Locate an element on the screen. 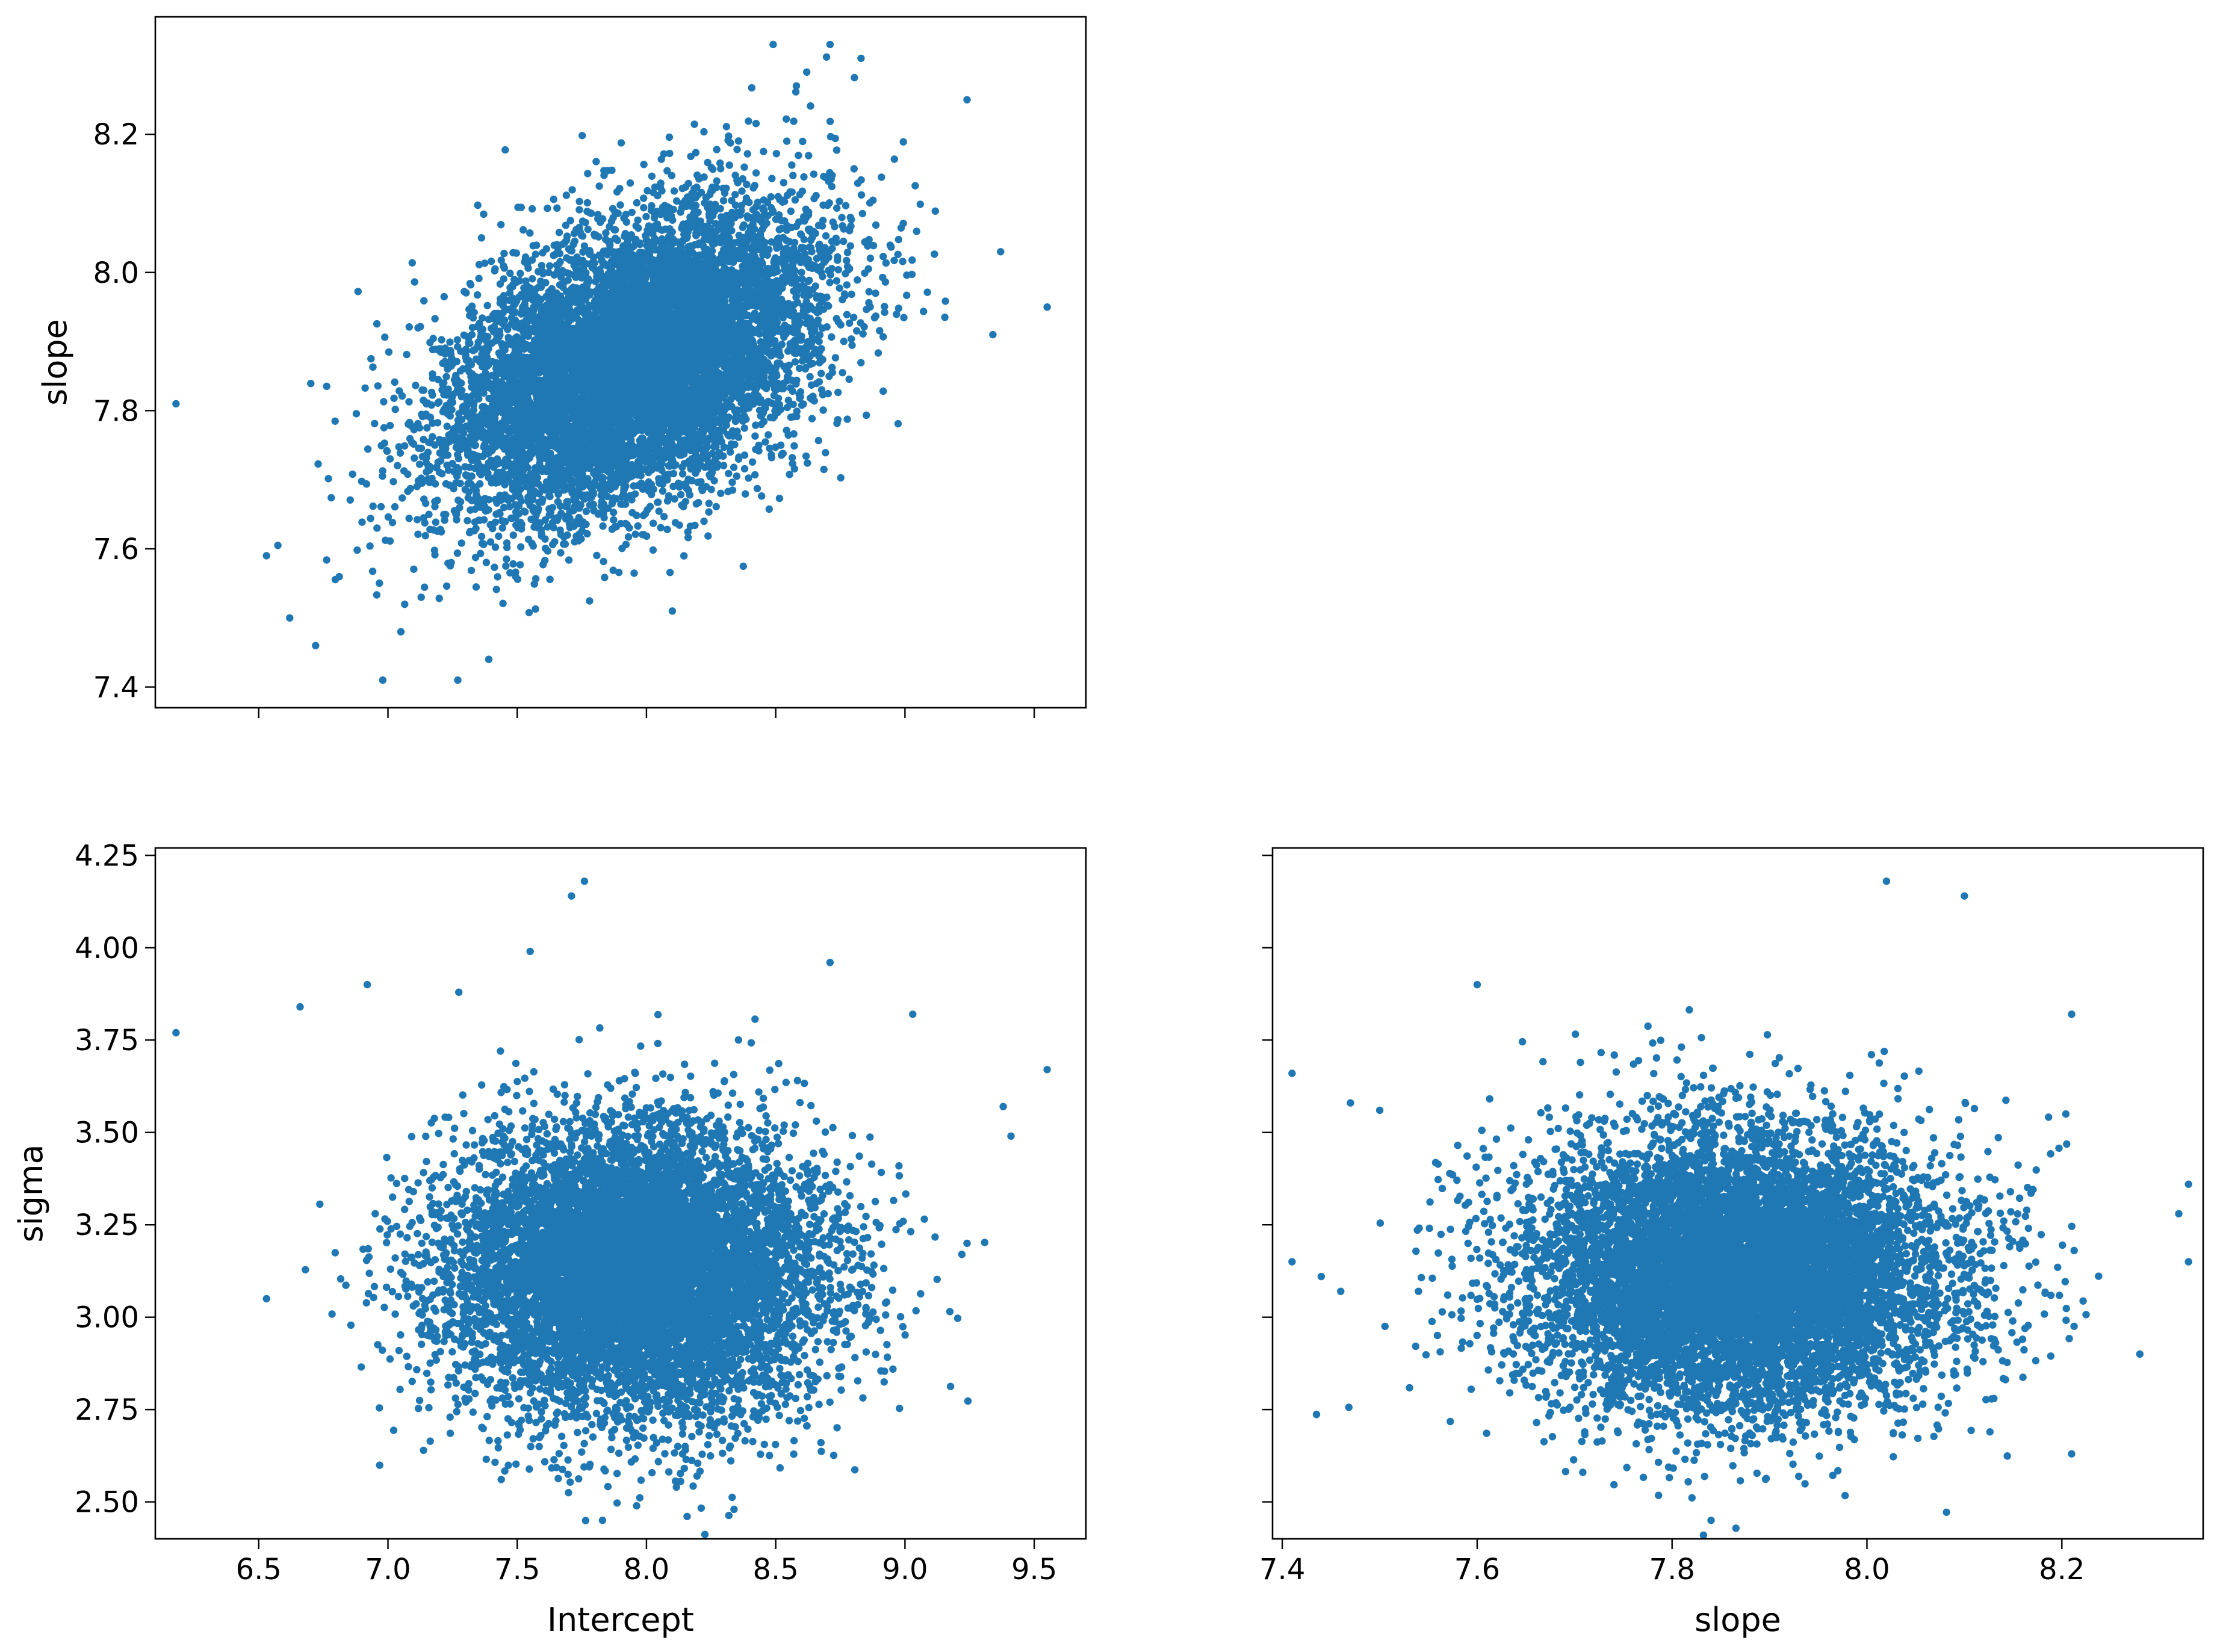 The height and width of the screenshot is (1652, 2217). x-axis-ticks is located at coordinates (646, 713).